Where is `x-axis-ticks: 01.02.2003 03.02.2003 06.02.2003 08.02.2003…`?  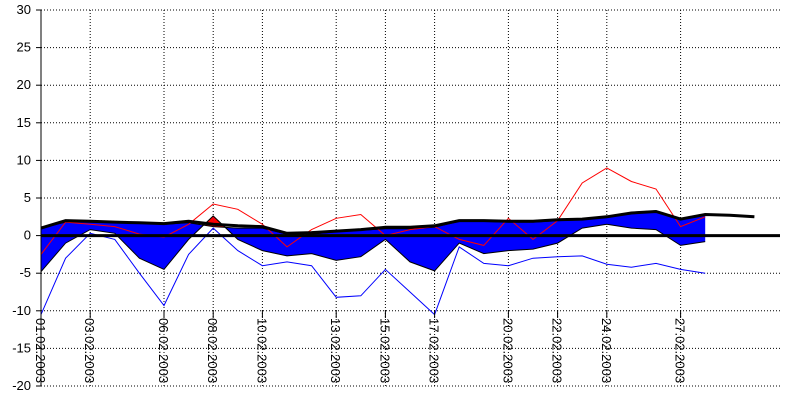
x-axis-ticks: 01.02.2003 03.02.2003 06.02.2003 08.02.2003… is located at coordinates (360, 346).